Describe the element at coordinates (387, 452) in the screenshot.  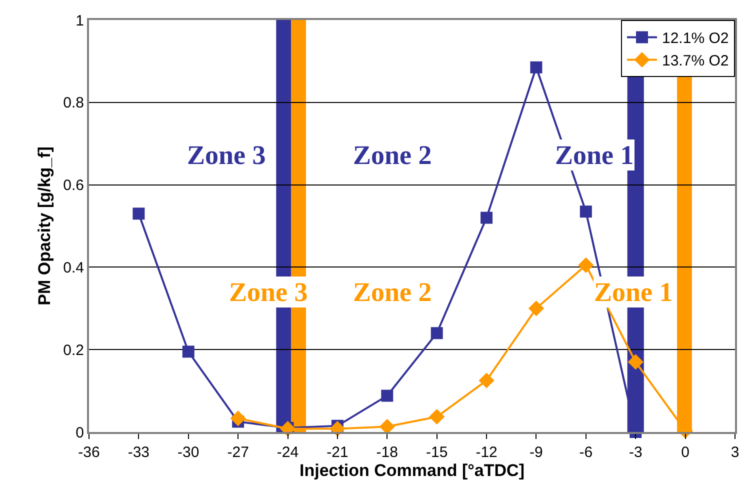
I see `x-tick-label: -18` at that location.